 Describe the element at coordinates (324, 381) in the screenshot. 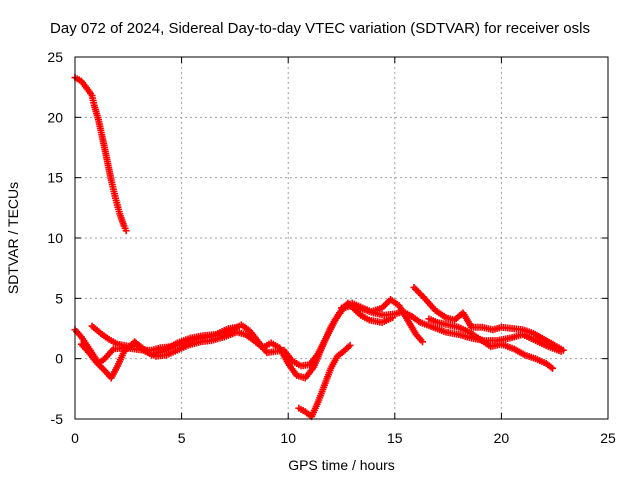

I see `series-track-dip-midday` at that location.